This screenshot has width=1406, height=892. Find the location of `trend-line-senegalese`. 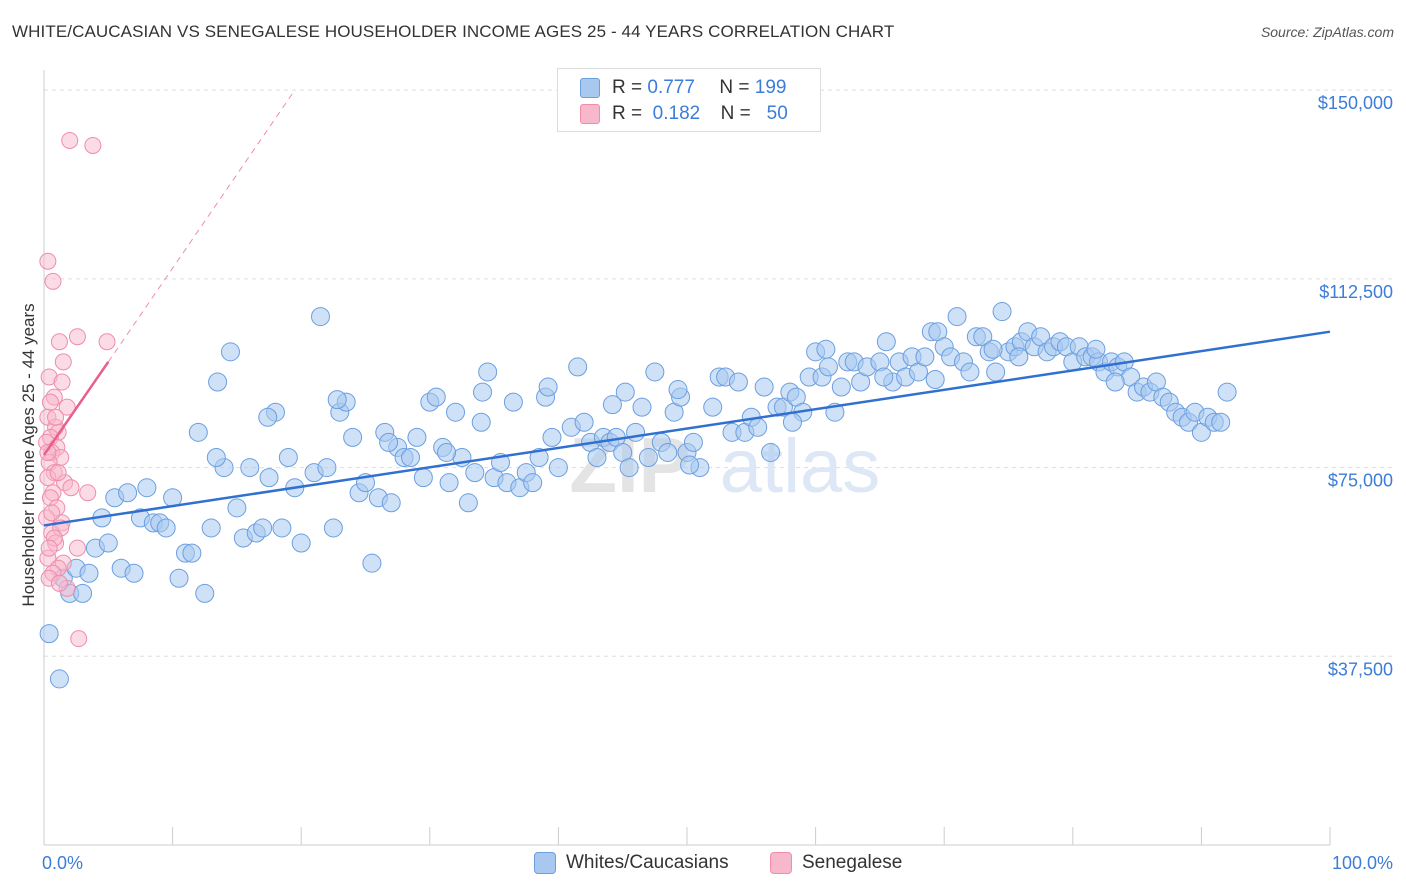

trend-line-senegalese is located at coordinates (76, 408).